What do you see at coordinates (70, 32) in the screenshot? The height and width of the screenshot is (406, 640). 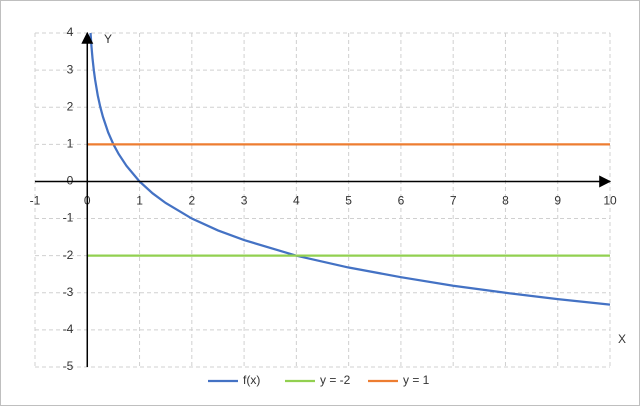 I see `y-tick-label: 4` at bounding box center [70, 32].